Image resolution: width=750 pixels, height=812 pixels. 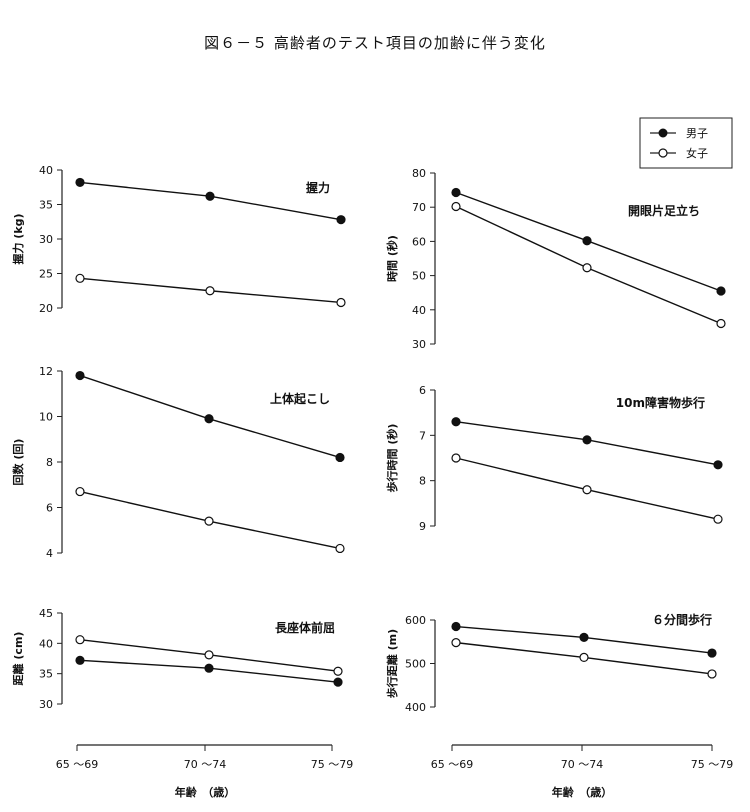 What do you see at coordinates (582, 792) in the screenshot?
I see `x-axis-title-right: 年齢 （歳）` at bounding box center [582, 792].